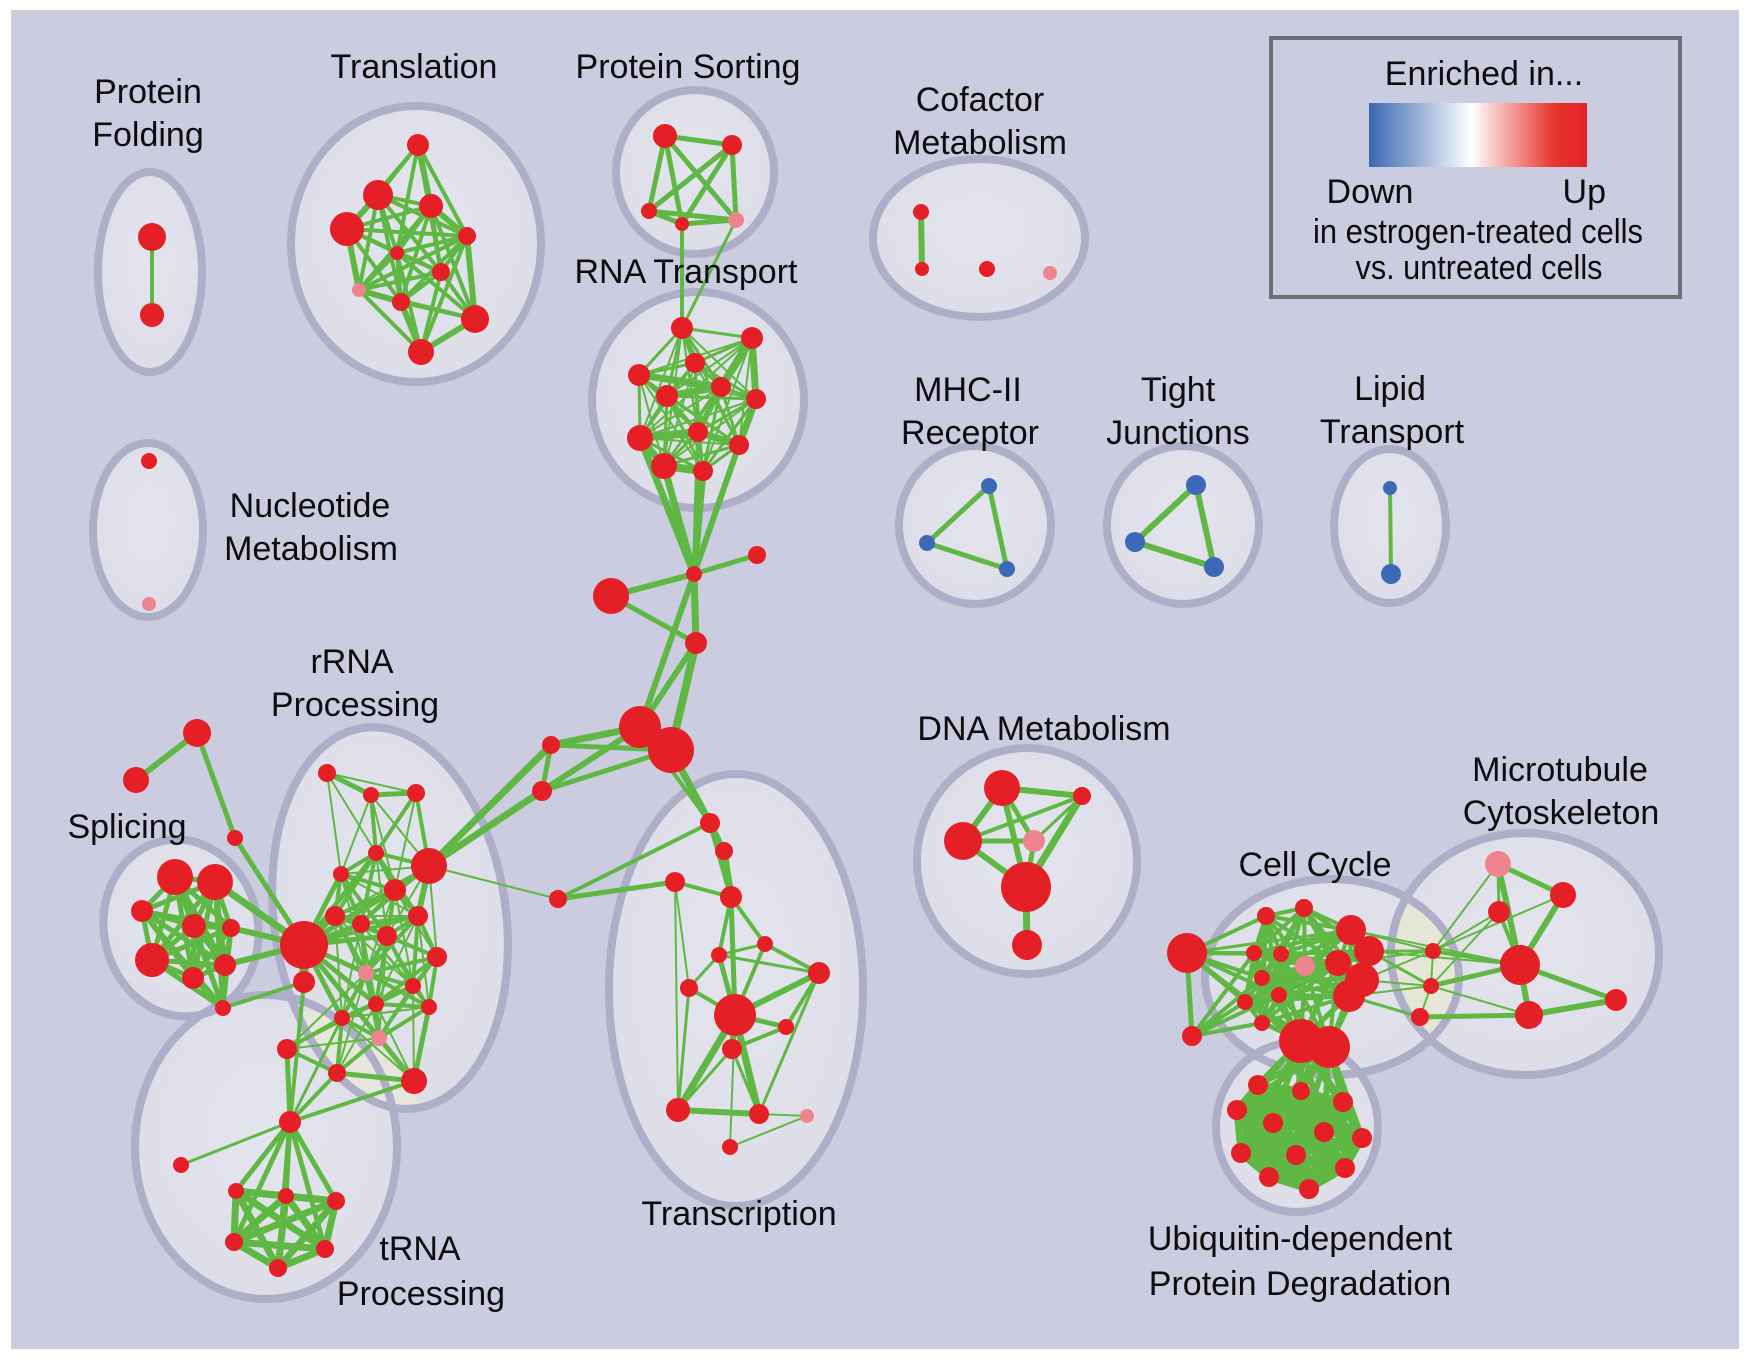 This screenshot has height=1360, width=1750. What do you see at coordinates (310, 506) in the screenshot?
I see `svg-text: Nucleotide` at bounding box center [310, 506].